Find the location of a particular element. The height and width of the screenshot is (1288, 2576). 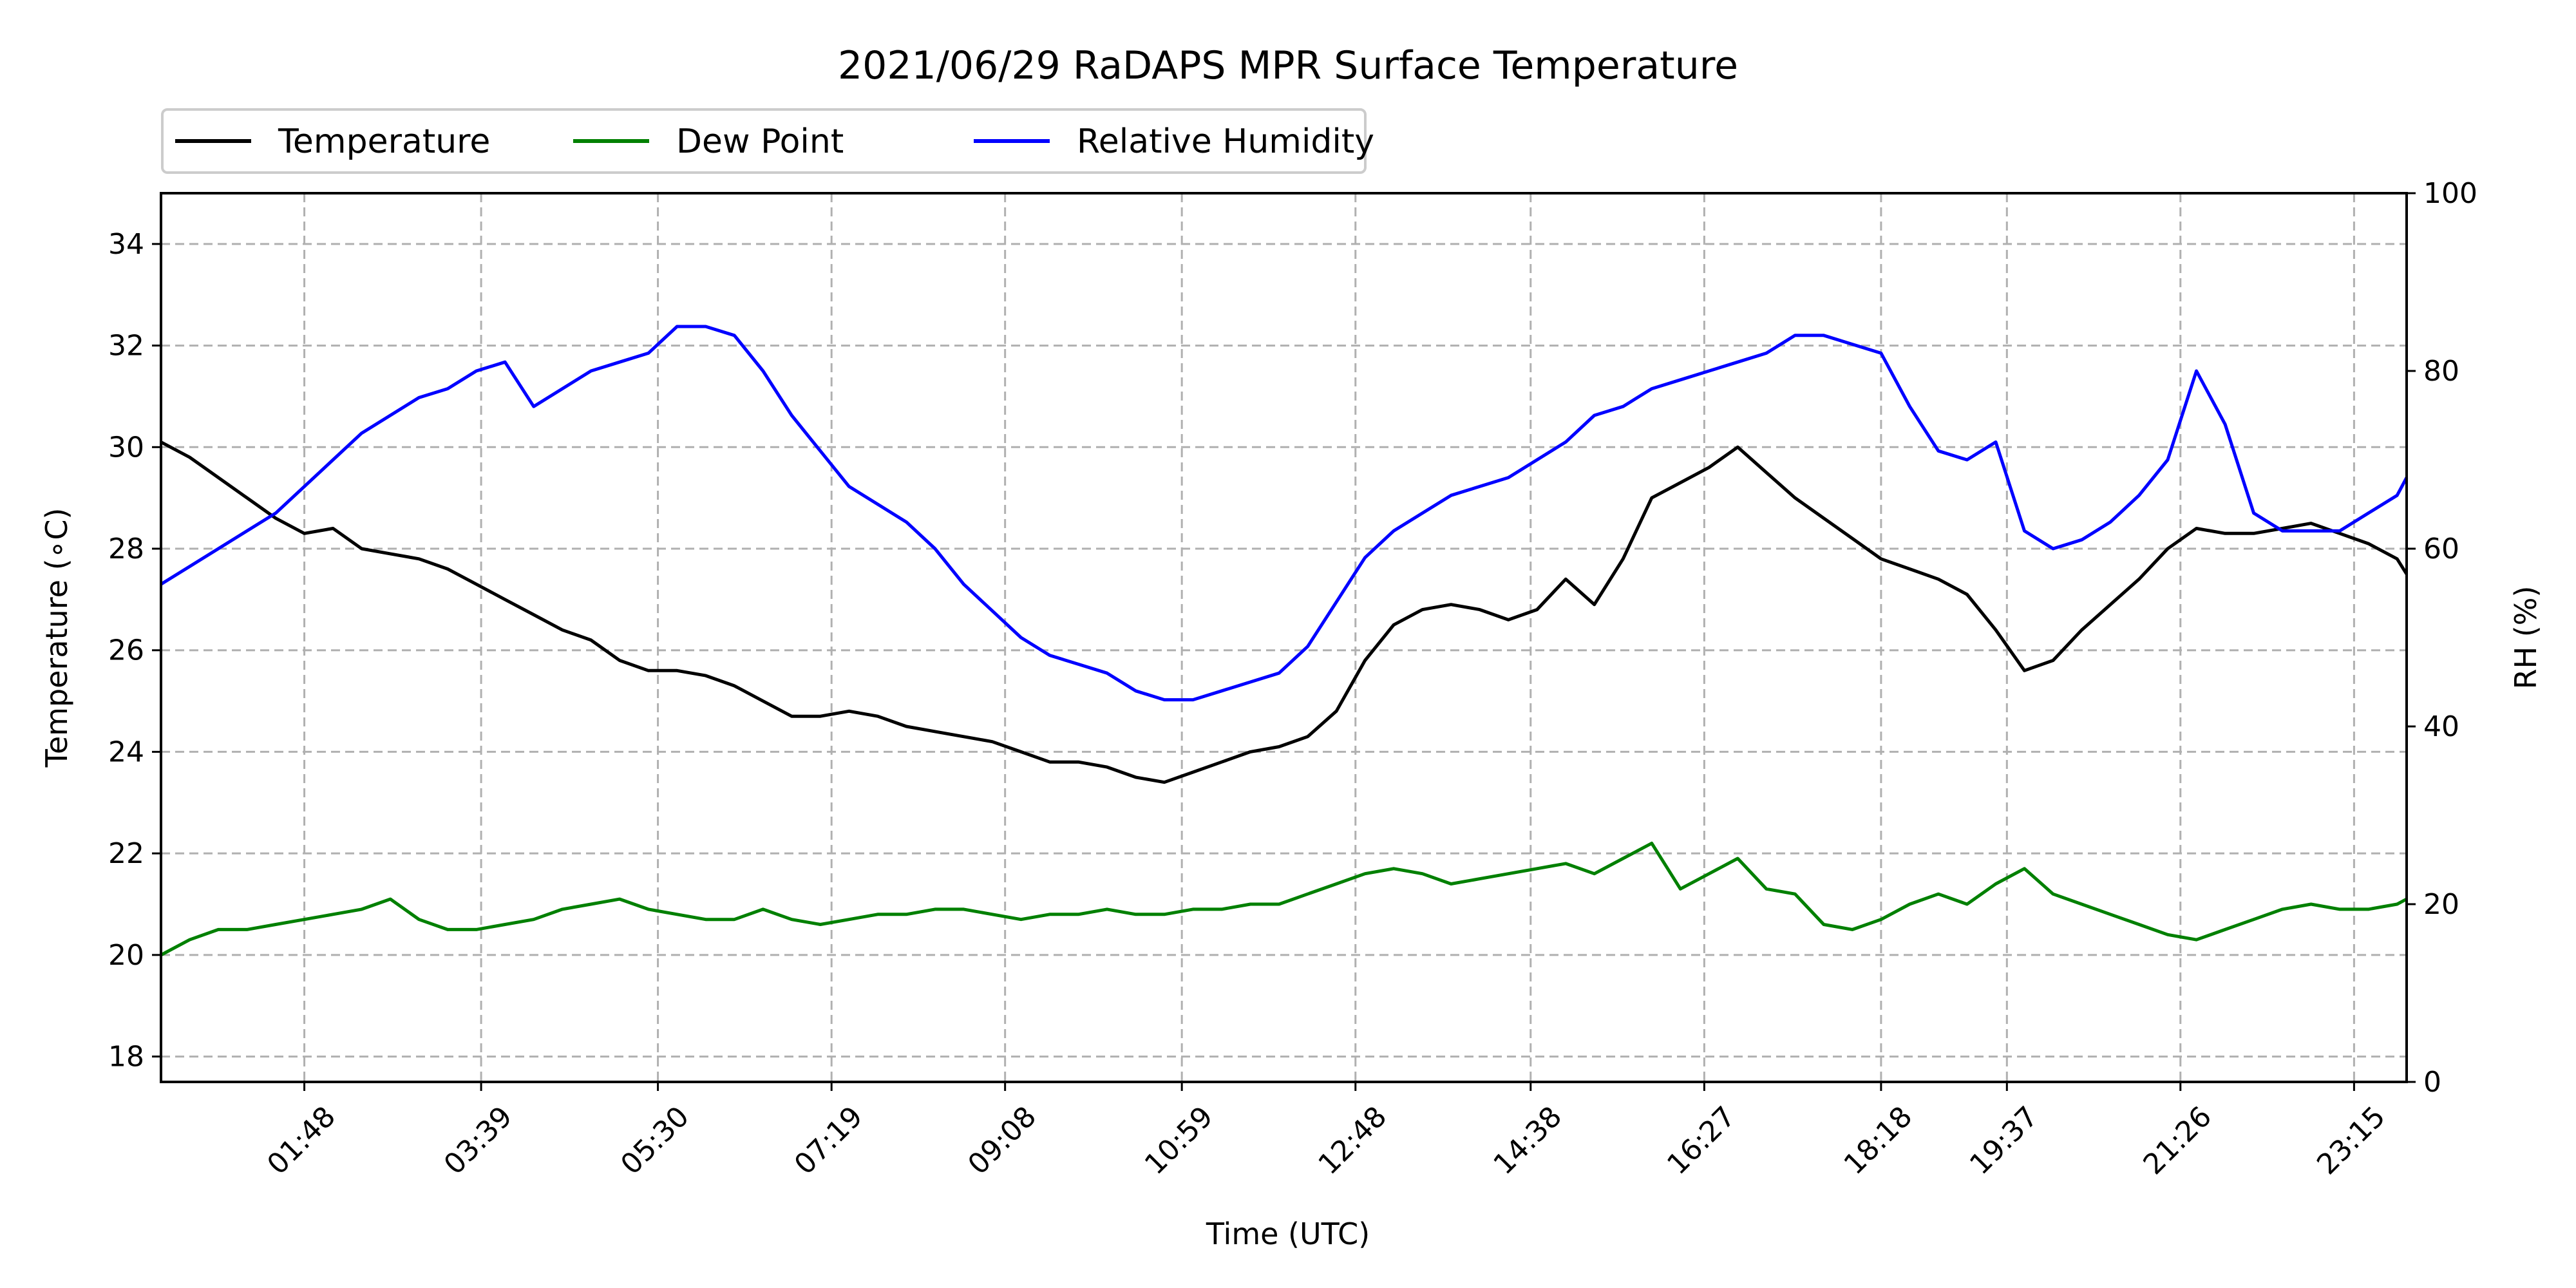

y-tick-label: 28 is located at coordinates (126, 549).